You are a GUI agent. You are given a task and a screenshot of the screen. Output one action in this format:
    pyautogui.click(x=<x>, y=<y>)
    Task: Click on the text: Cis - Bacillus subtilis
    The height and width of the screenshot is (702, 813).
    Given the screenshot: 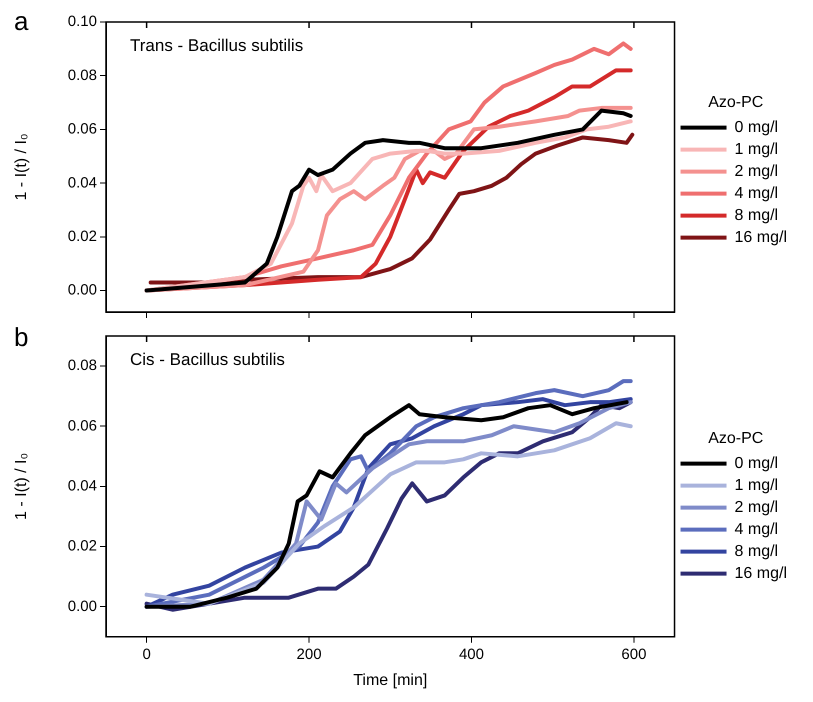 What is the action you would take?
    pyautogui.click(x=207, y=360)
    